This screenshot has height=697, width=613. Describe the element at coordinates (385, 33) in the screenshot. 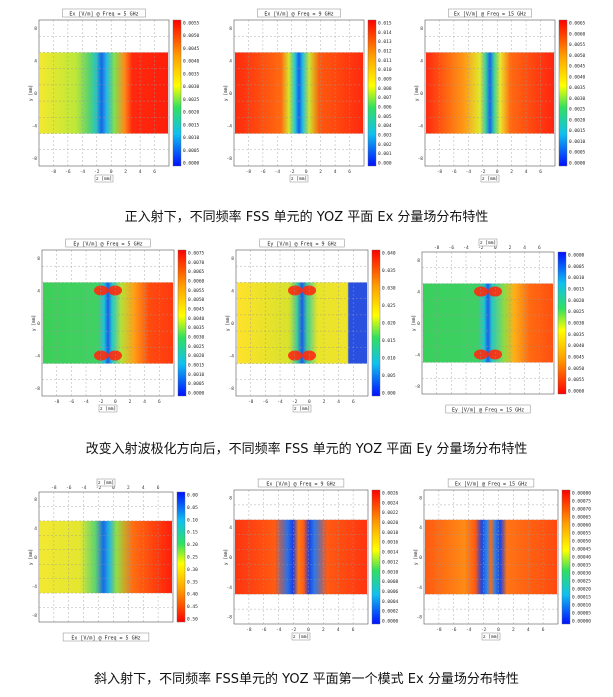

I see `colorbar-label: 0.014` at that location.